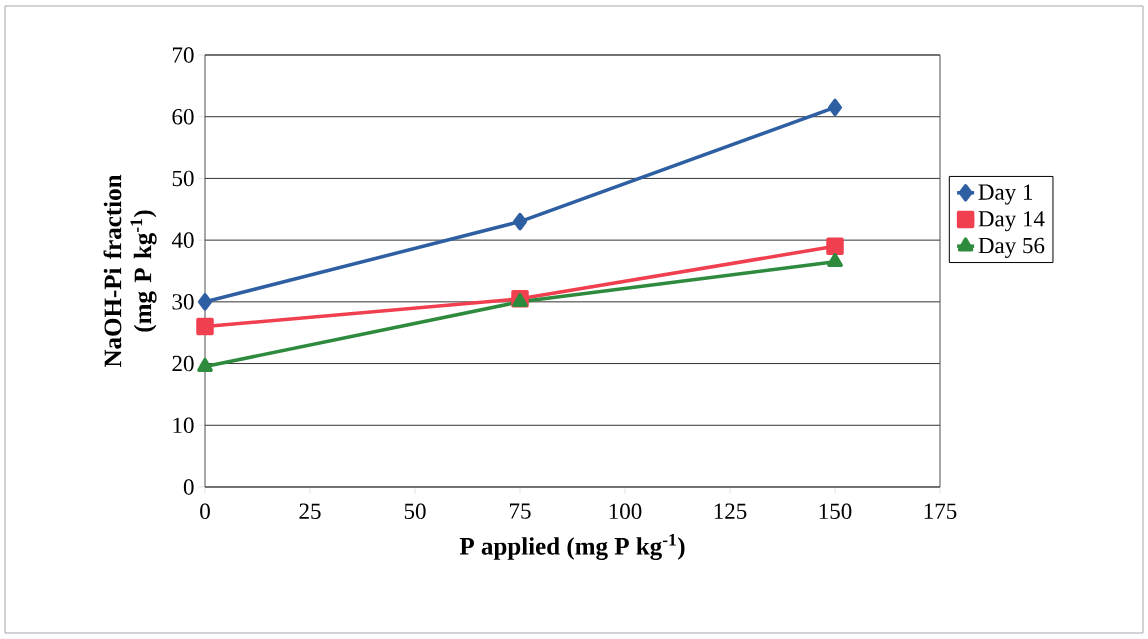 This screenshot has height=639, width=1148. What do you see at coordinates (183, 425) in the screenshot?
I see `y-tick-label: 10` at bounding box center [183, 425].